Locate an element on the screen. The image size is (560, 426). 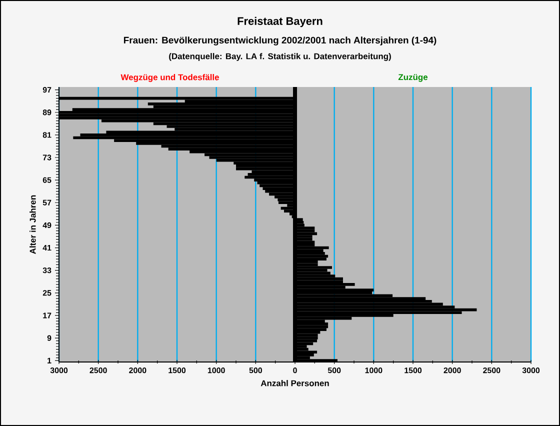
text: Wegzüge und Todesfälle is located at coordinates (169, 78).